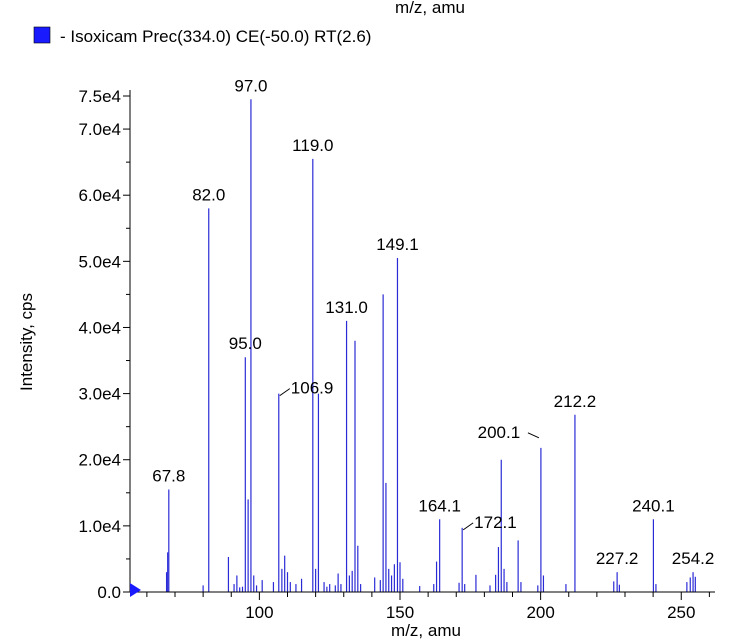  What do you see at coordinates (26, 342) in the screenshot?
I see `y-axis-title: Intensity, cps` at bounding box center [26, 342].